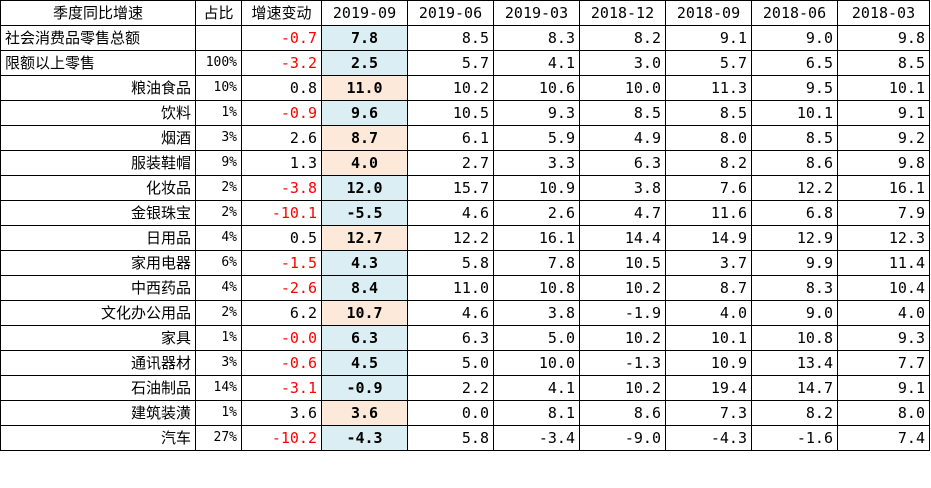  Describe the element at coordinates (622, 138) in the screenshot. I see `quarter-value: 4.9` at that location.